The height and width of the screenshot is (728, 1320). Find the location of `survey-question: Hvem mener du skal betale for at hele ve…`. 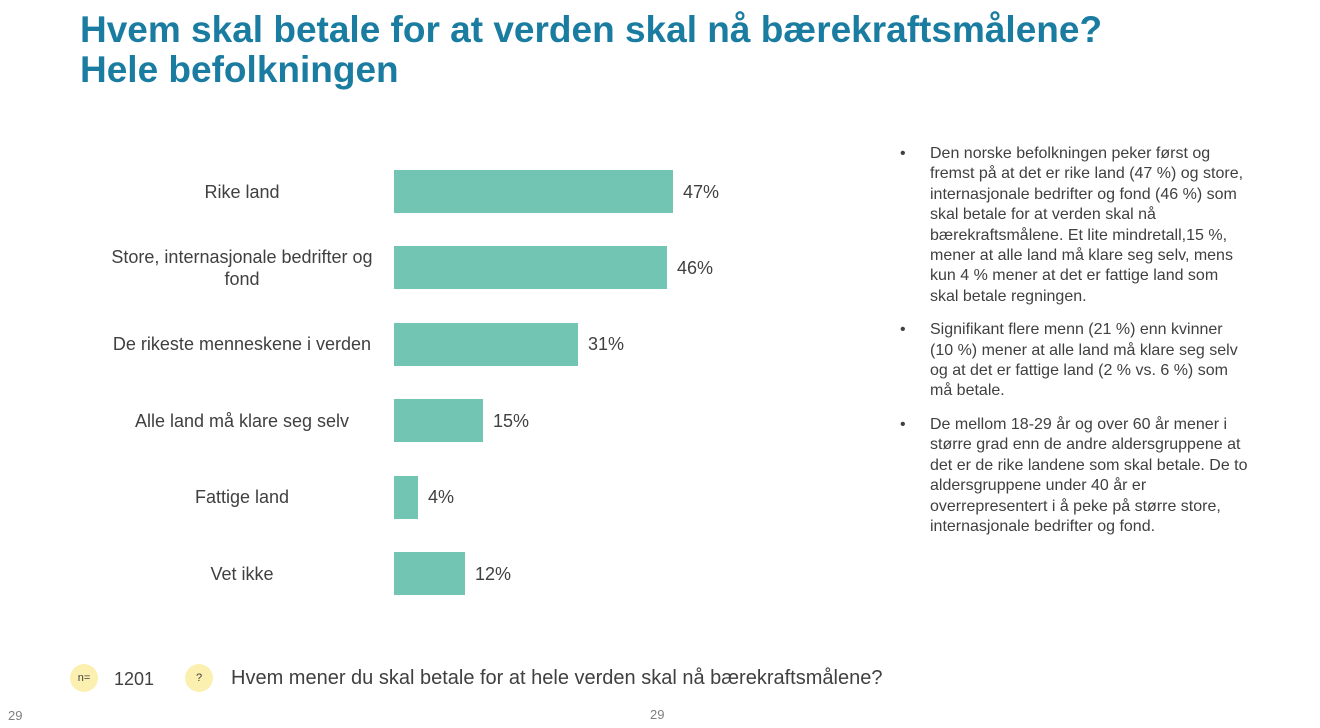

survey-question: Hvem mener du skal betale for at hele ve… is located at coordinates (557, 678).